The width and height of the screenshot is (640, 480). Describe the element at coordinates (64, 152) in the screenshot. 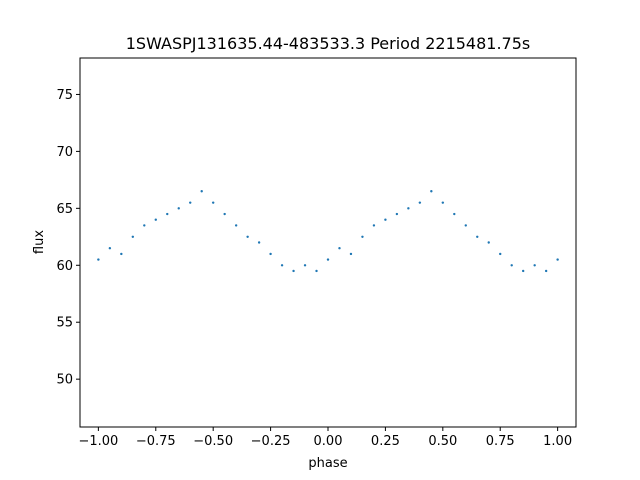

I see `y-tick-label: 70` at that location.